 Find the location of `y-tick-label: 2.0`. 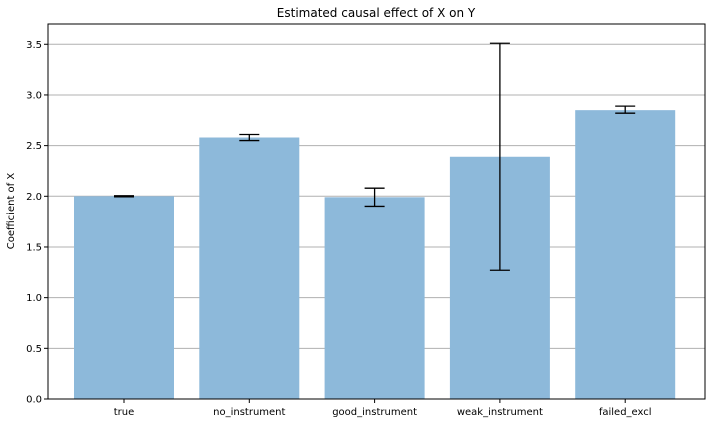

y-tick-label: 2.0 is located at coordinates (34, 197).